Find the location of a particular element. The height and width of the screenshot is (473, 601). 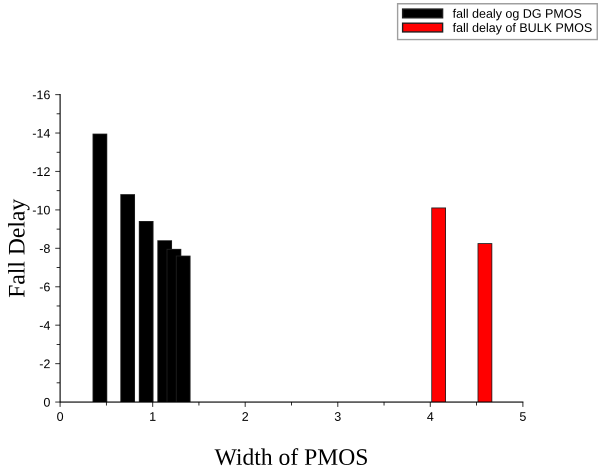

y-tick-label: -14 is located at coordinates (41, 133).